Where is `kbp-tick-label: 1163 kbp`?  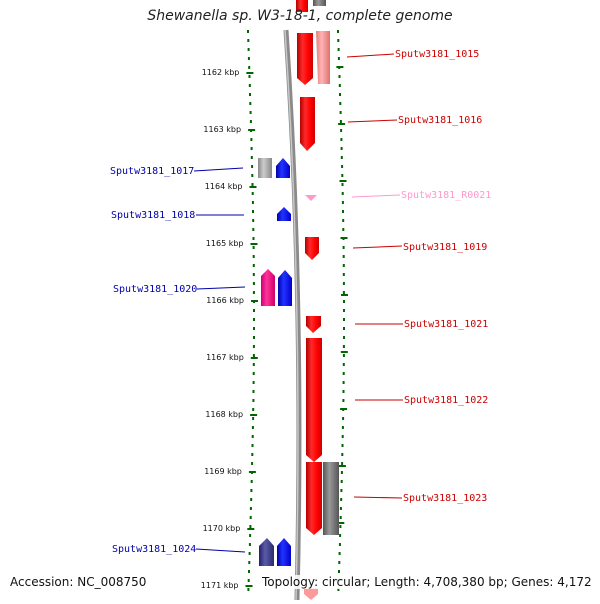
kbp-tick-label: 1163 kbp is located at coordinates (222, 129).